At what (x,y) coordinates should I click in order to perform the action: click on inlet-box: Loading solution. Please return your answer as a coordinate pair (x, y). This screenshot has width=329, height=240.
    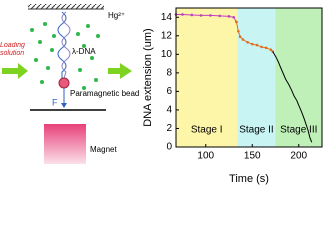
    Looking at the image, I should click on (12, 49).